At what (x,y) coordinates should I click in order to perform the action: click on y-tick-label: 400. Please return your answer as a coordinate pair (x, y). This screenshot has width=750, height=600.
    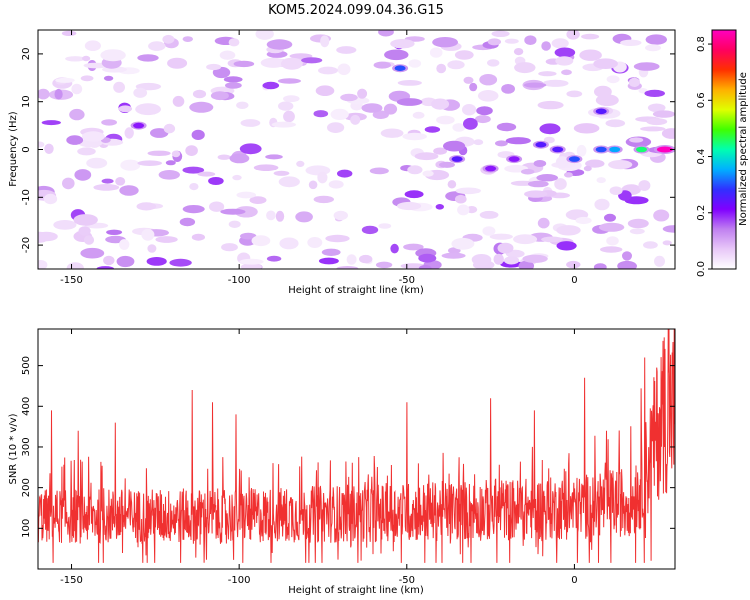
    Looking at the image, I should click on (26, 406).